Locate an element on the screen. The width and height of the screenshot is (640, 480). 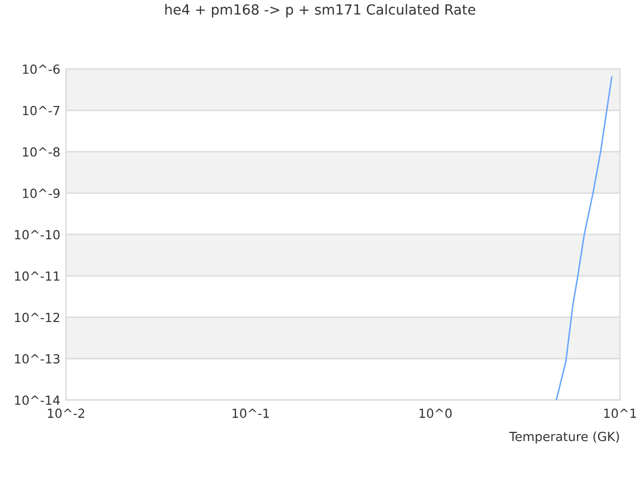
y-tick-label: 10^-7 is located at coordinates (41, 111).